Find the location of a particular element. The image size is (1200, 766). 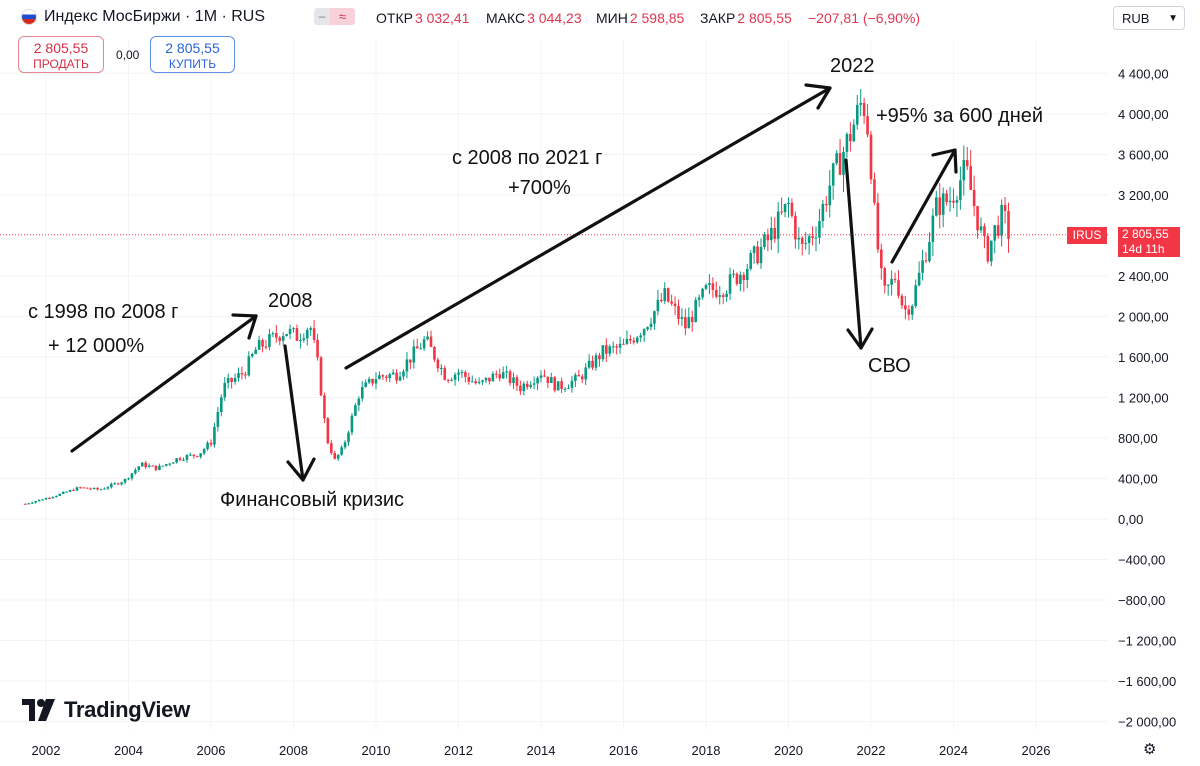

symbol-title: Индекс МосБиржи · 1M · RUS is located at coordinates (155, 16).